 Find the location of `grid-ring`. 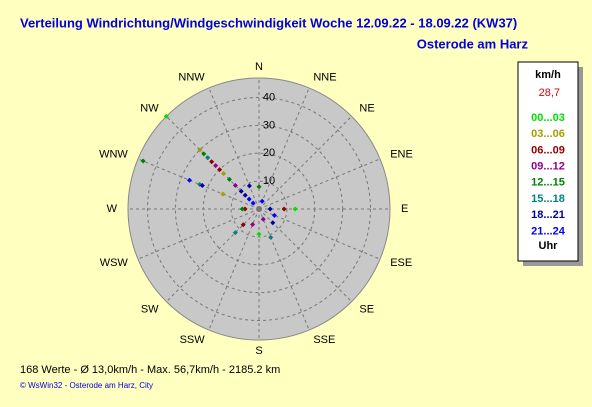

grid-ring is located at coordinates (259, 209).